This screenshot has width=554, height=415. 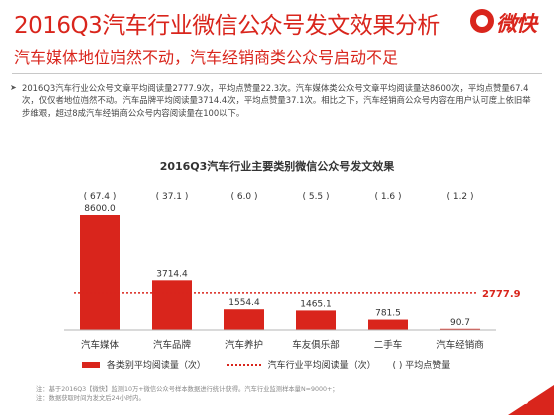 I want to click on bar-value-label: 3714.4, so click(x=172, y=274).